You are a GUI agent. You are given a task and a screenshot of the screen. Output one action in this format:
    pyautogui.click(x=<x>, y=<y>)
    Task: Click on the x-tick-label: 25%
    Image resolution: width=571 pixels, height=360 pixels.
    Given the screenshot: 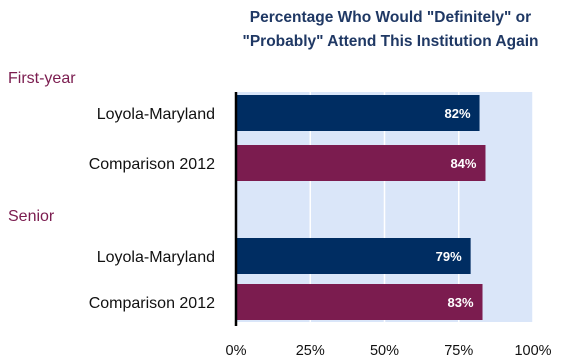 What is the action you would take?
    pyautogui.click(x=310, y=351)
    